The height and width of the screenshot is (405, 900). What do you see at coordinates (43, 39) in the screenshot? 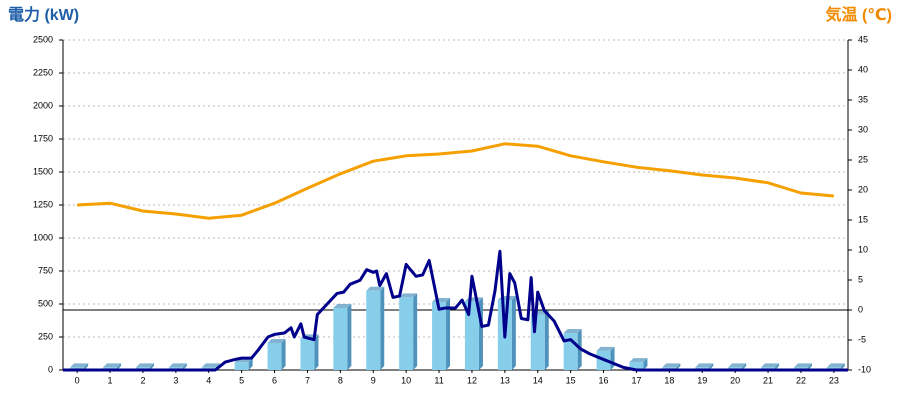
I see `y-tick-label: 2500` at bounding box center [43, 39].